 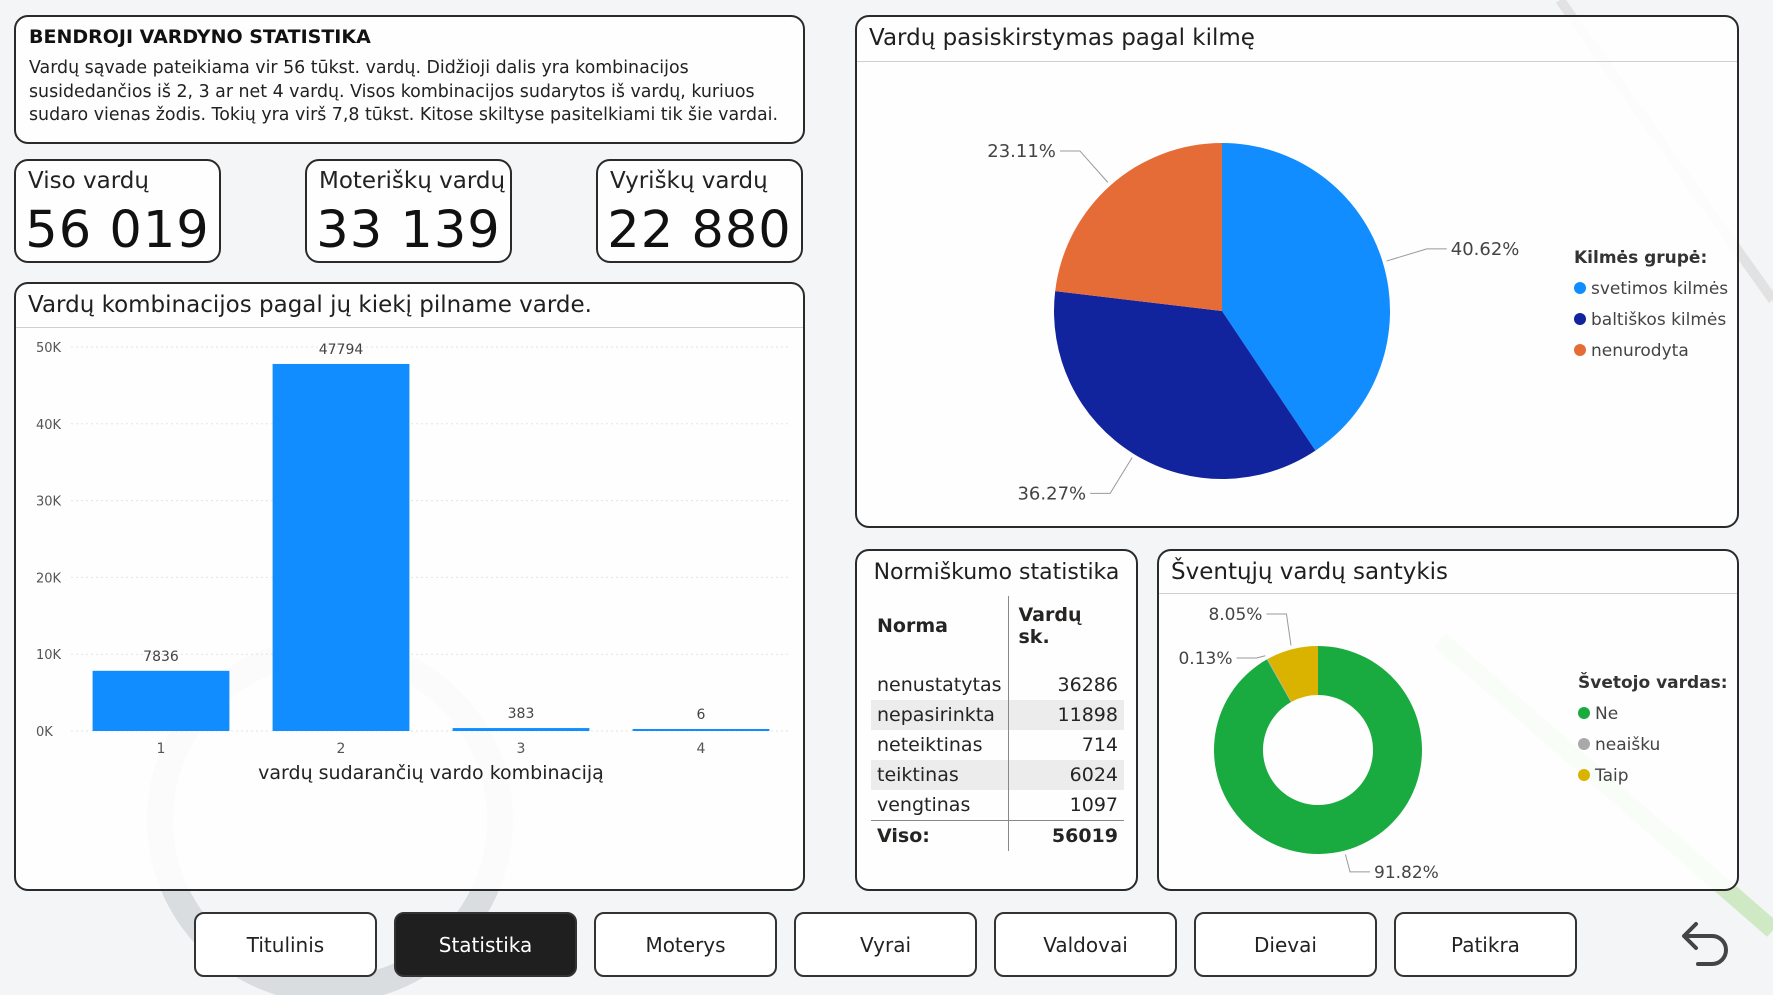 I want to click on column-header: Vardų sk., so click(x=1065, y=633).